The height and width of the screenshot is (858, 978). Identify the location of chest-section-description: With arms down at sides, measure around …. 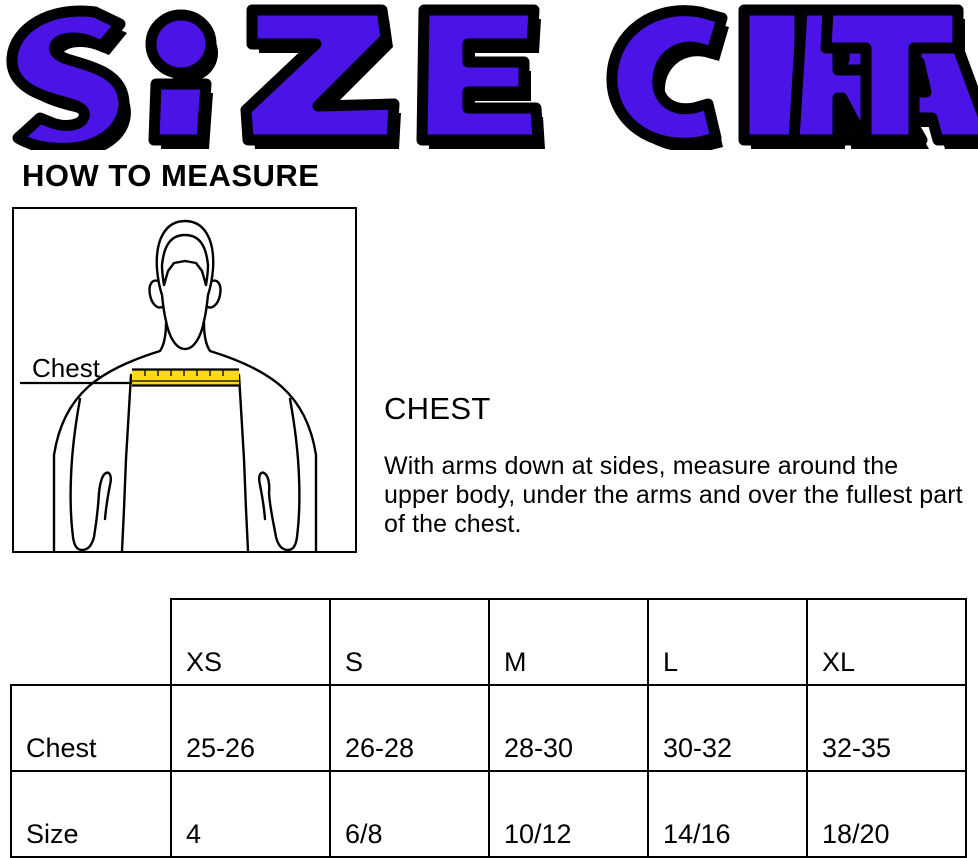
(673, 495).